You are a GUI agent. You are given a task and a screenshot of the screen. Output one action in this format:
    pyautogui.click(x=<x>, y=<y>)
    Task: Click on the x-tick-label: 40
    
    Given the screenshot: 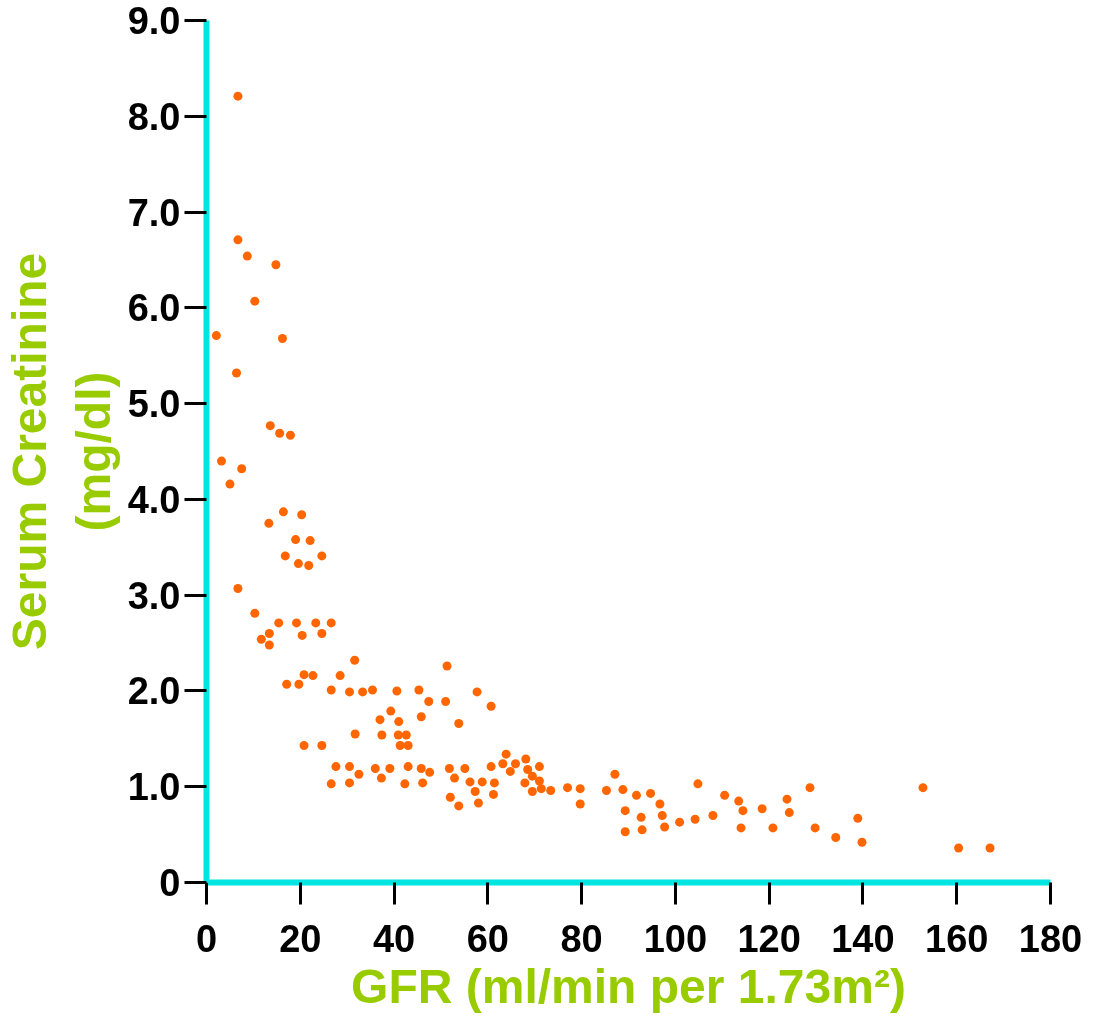 What is the action you would take?
    pyautogui.click(x=394, y=938)
    